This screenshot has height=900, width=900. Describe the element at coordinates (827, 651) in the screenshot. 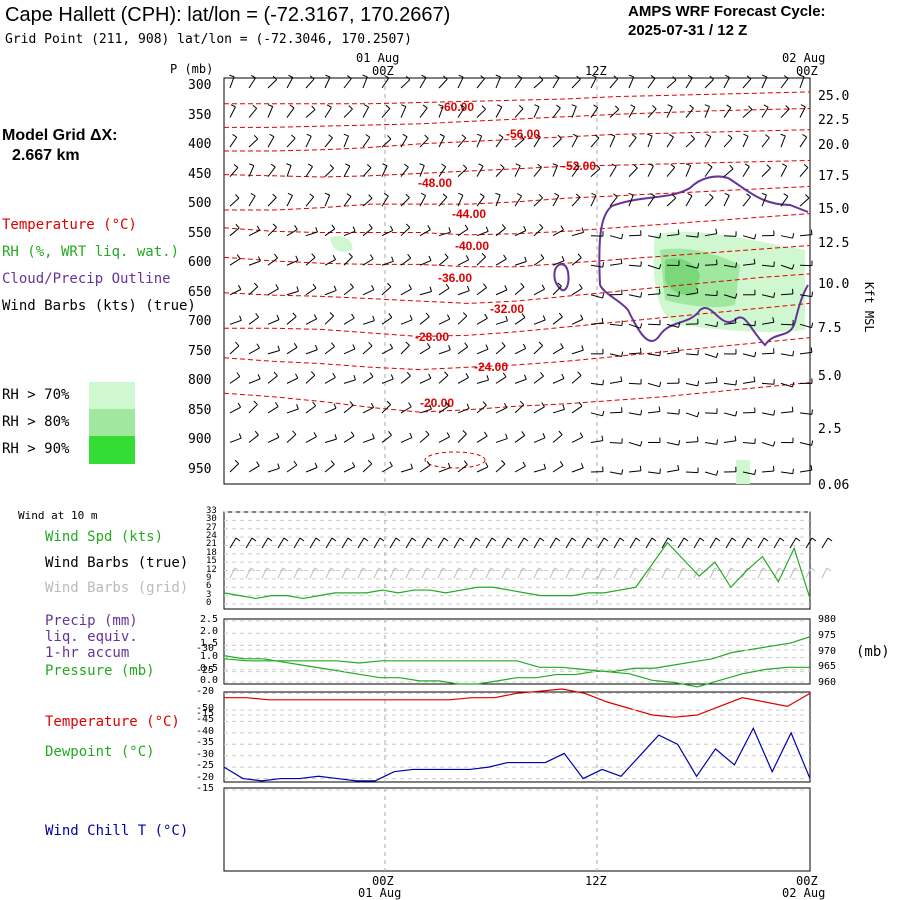

I see `pressure-tick-label: 970` at that location.